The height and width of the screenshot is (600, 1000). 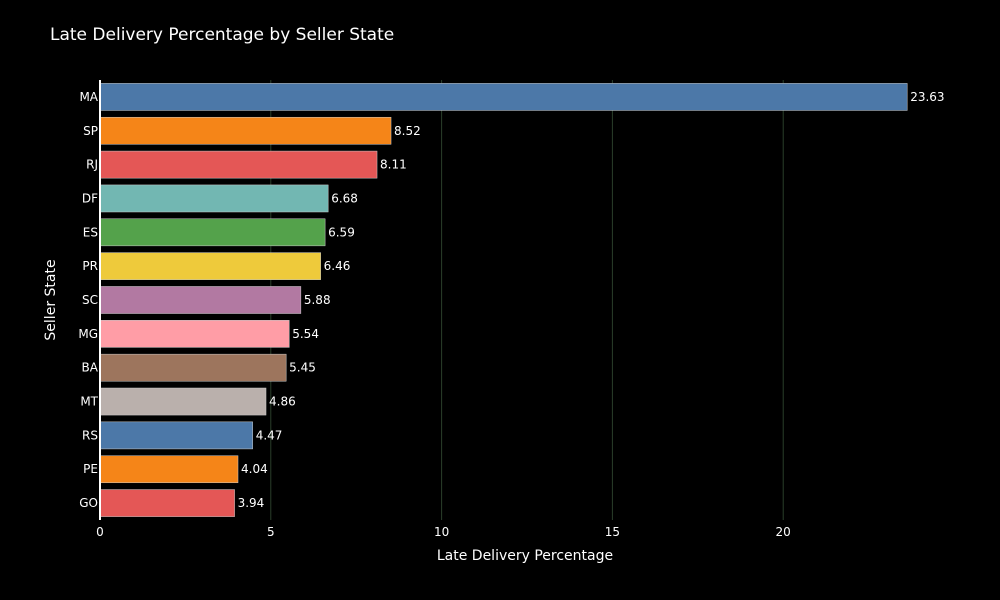 What do you see at coordinates (90, 198) in the screenshot?
I see `y-tick-label: DF` at bounding box center [90, 198].